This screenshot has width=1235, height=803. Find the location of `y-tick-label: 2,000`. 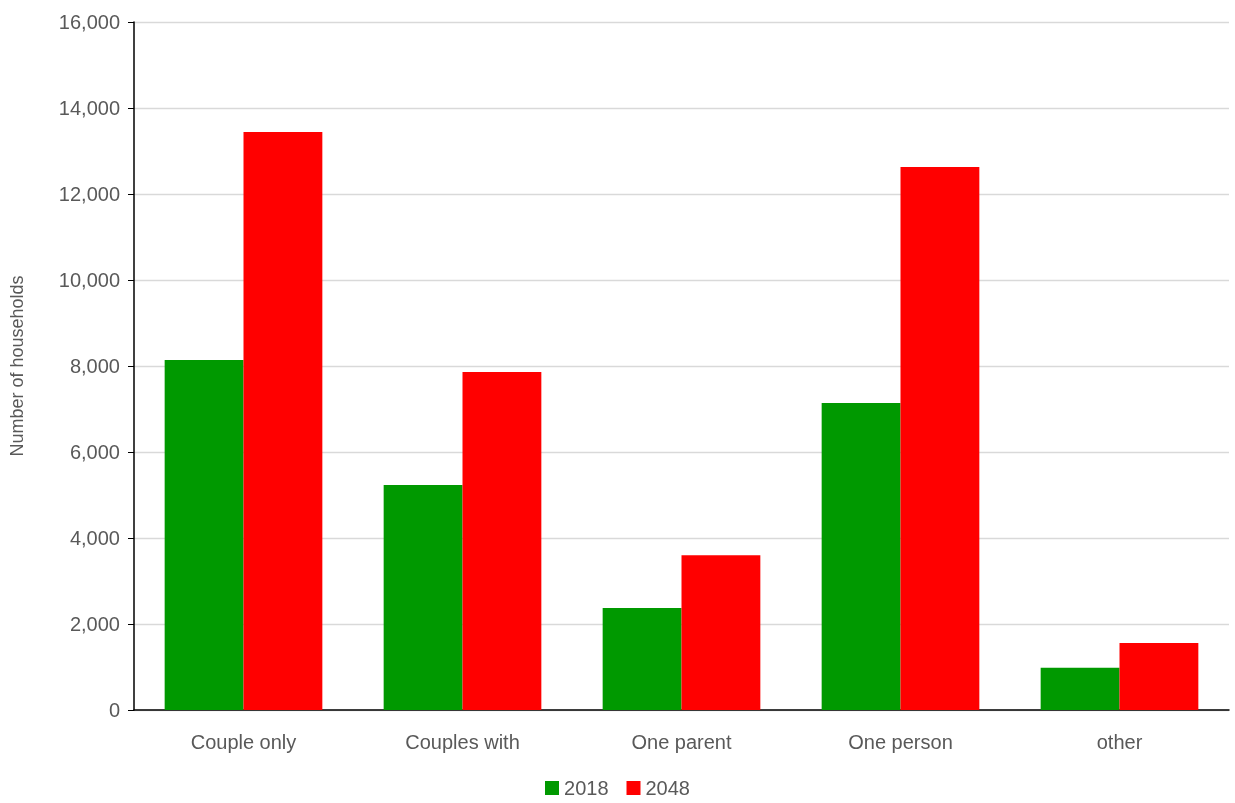

y-tick-label: 2,000 is located at coordinates (94, 624).